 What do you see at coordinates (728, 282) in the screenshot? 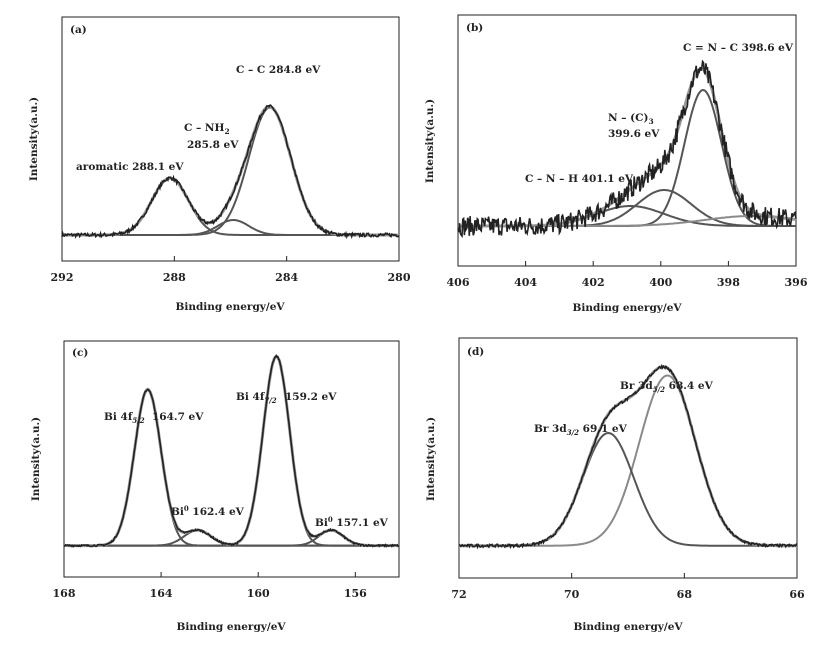
I see `x-tick-label: 398` at bounding box center [728, 282].